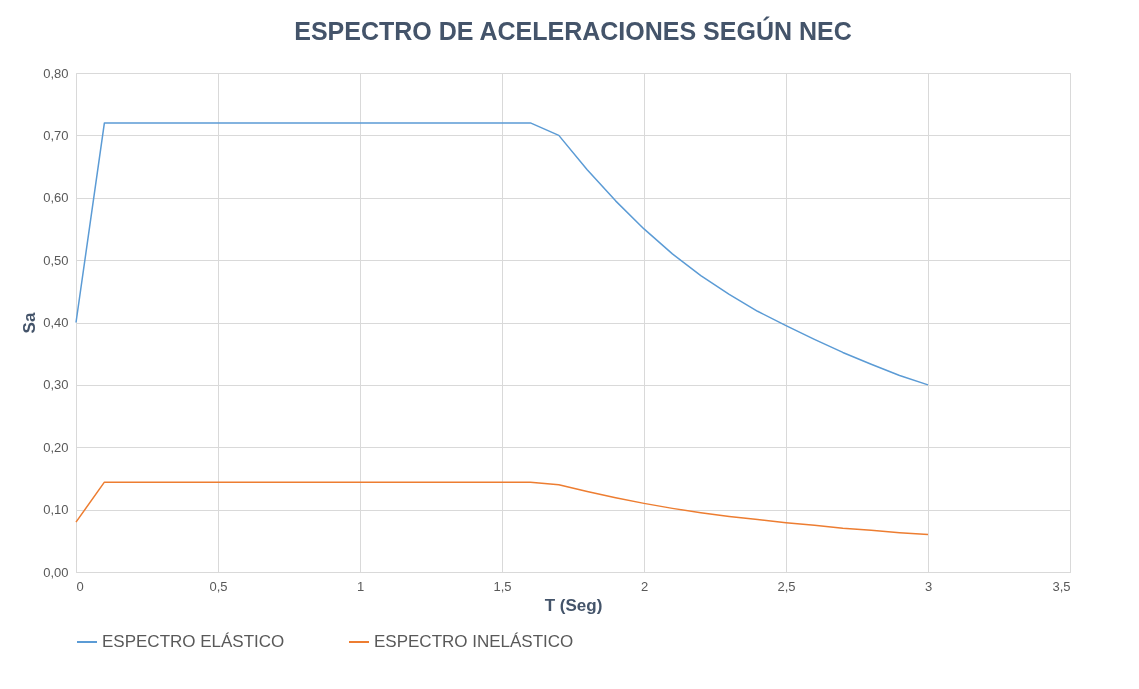 The height and width of the screenshot is (689, 1139). What do you see at coordinates (360, 586) in the screenshot?
I see `x-tick-label: 1` at bounding box center [360, 586].